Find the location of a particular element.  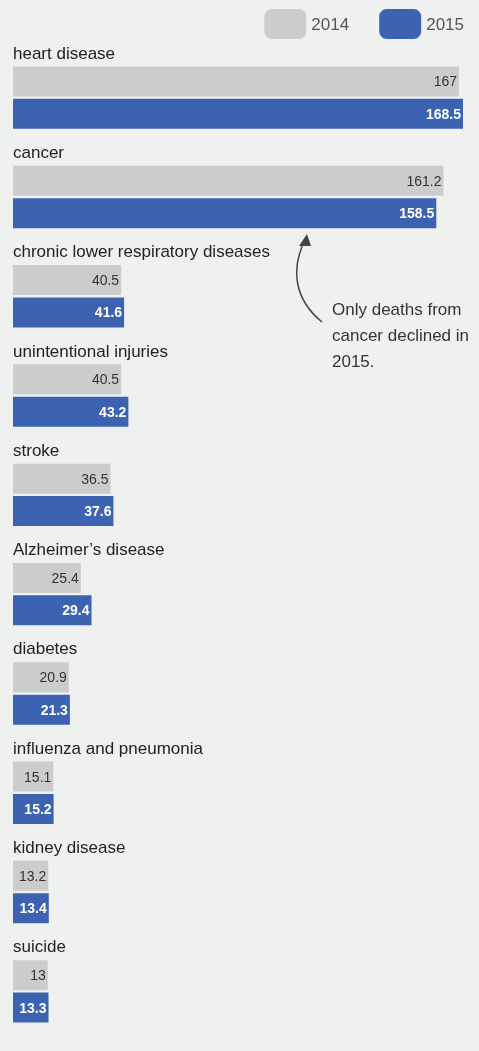

data-label: 36.5 is located at coordinates (95, 478).